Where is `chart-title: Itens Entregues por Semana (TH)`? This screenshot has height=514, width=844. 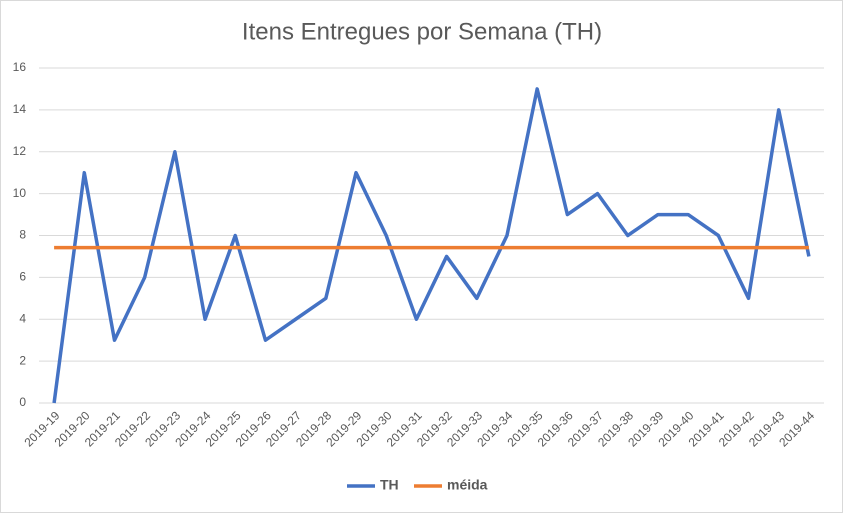 chart-title: Itens Entregues por Semana (TH) is located at coordinates (422, 31).